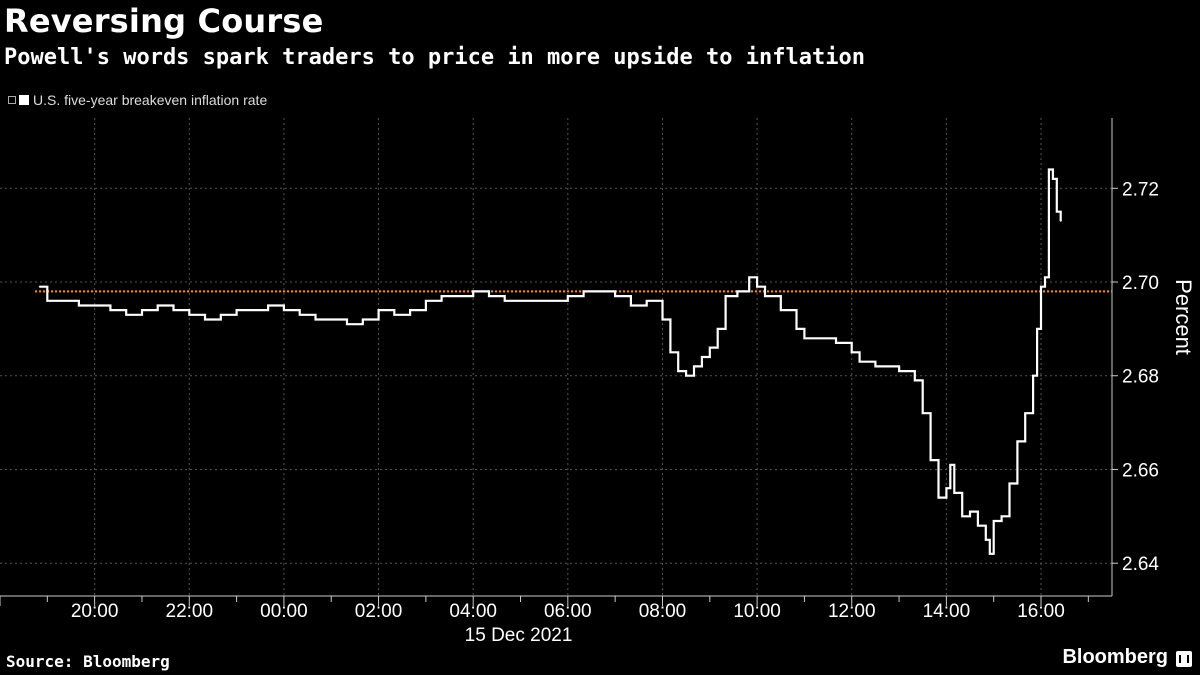 The height and width of the screenshot is (675, 1200). I want to click on y-tick-label: 2.72, so click(1140, 189).